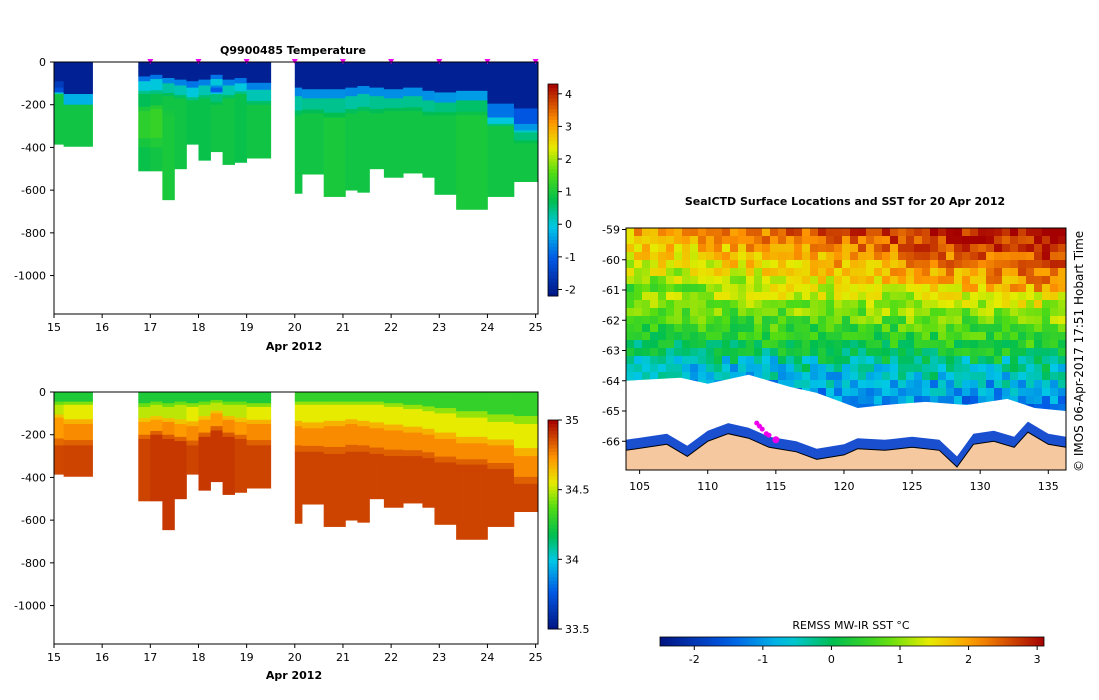 The height and width of the screenshot is (700, 1099). I want to click on sst-colorbar-ticks: -2 -1 0 1 2 3, so click(865, 656).